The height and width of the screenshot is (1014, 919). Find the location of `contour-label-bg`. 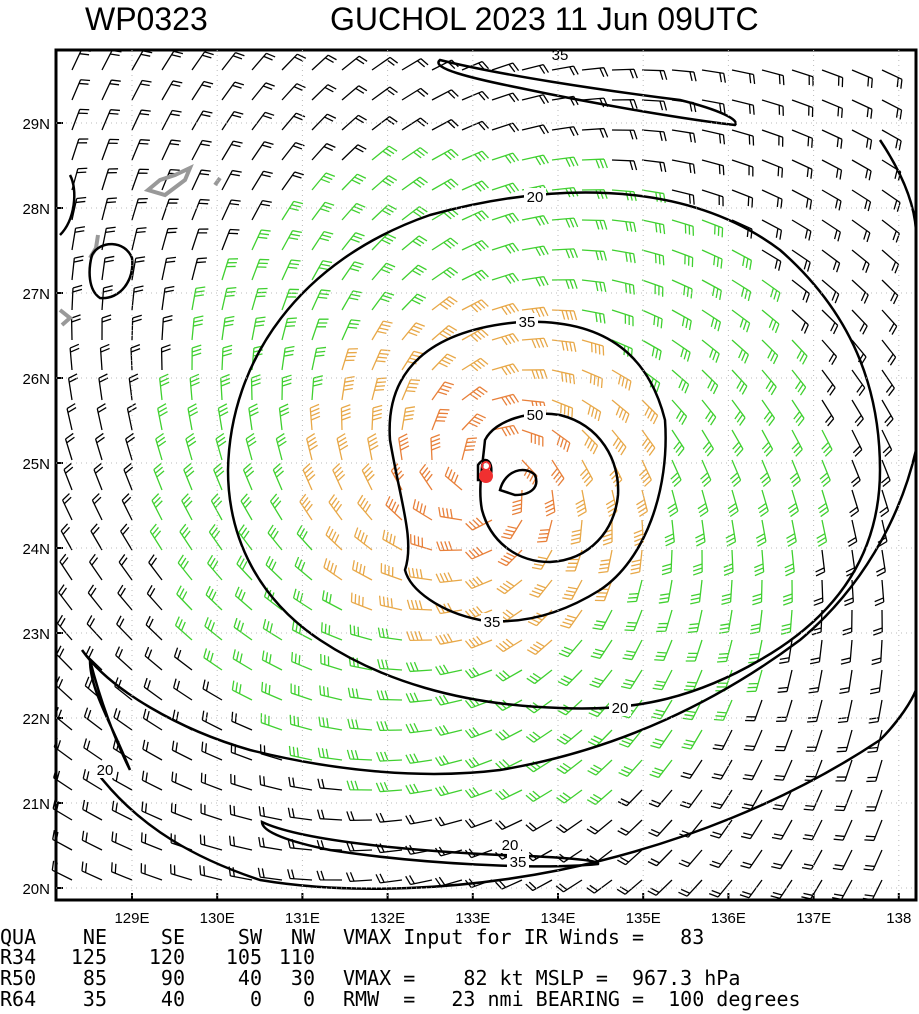

contour-label-bg is located at coordinates (510, 844).